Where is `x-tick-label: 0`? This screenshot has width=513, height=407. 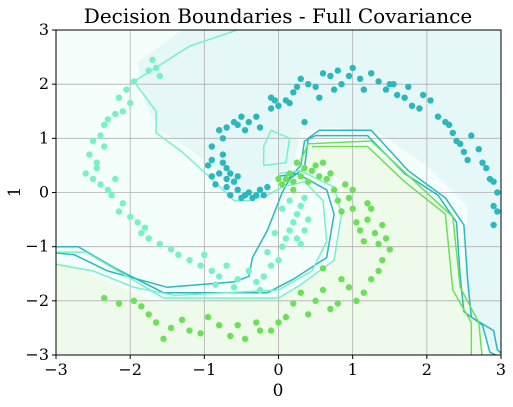
x-tick-label: 0 is located at coordinates (278, 369).